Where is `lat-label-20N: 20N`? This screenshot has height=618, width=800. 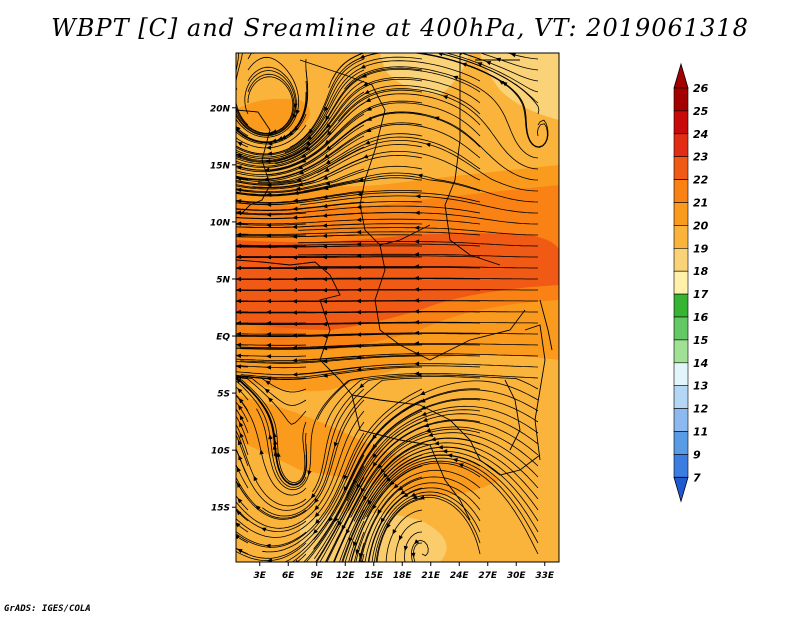
lat-label-20N: 20N is located at coordinates (220, 109).